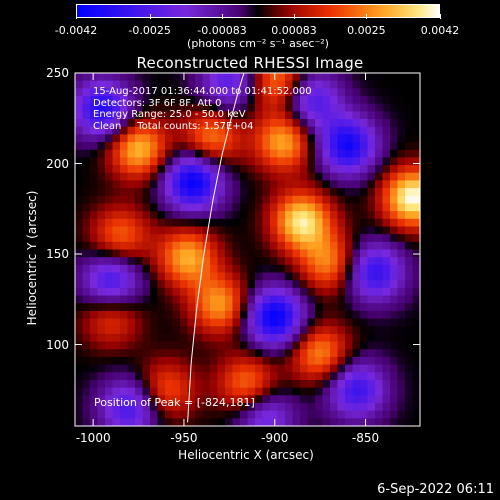  What do you see at coordinates (157, 103) in the screenshot?
I see `annotation-detectors: Detectors: 3F 6F 8F, Att 0` at bounding box center [157, 103].